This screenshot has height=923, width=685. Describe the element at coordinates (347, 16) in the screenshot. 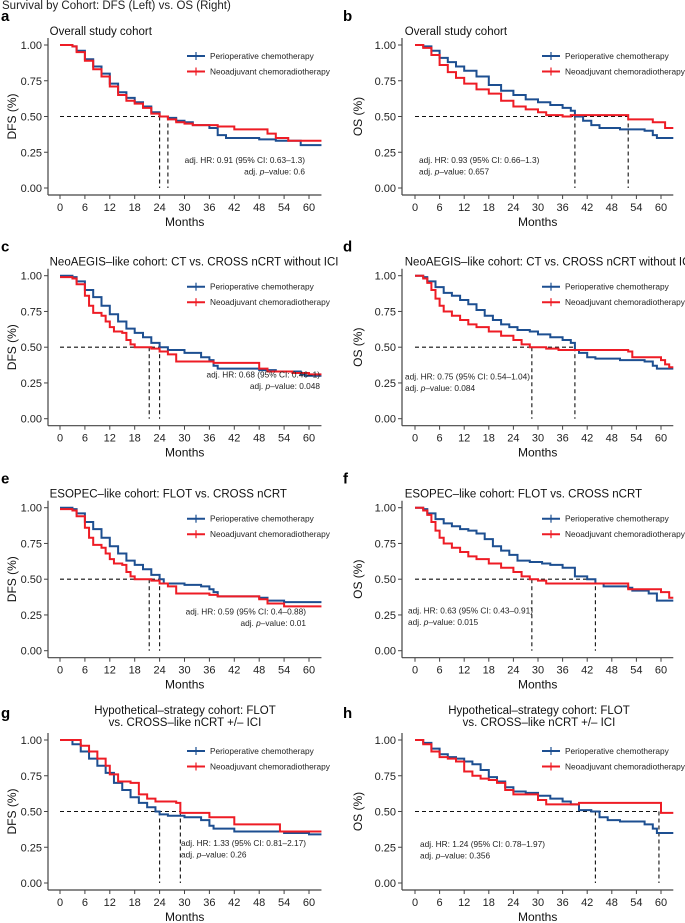

I see `panel-letter: b` at that location.